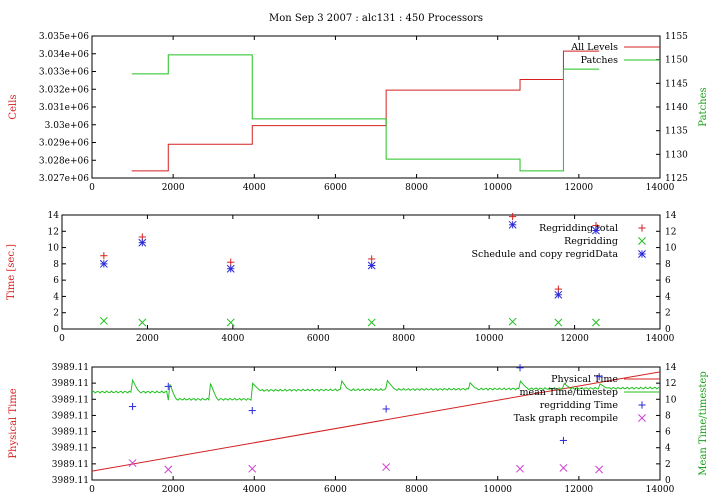  I want to click on legend-label: Physical Time, so click(584, 379).